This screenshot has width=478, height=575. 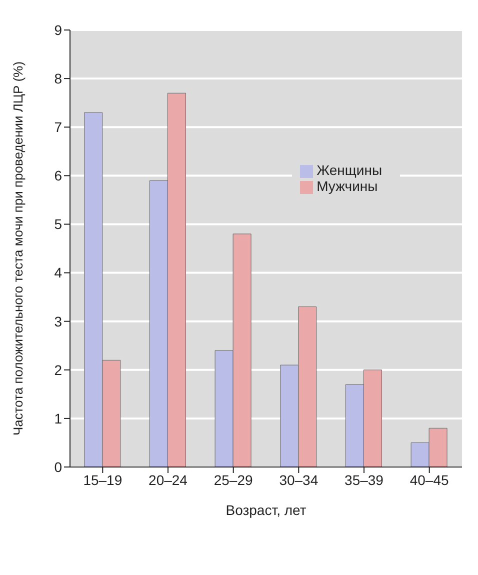 What do you see at coordinates (58, 321) in the screenshot?
I see `y-tick-label: 3` at bounding box center [58, 321].